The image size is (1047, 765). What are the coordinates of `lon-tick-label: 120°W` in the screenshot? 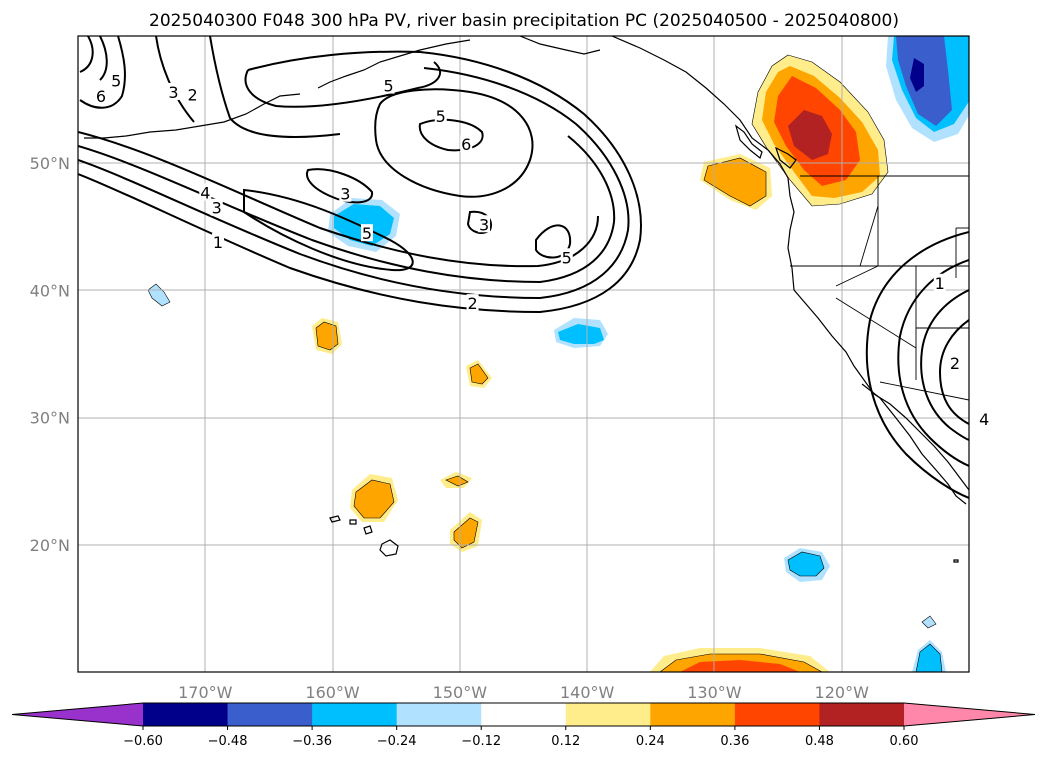 It's located at (842, 692).